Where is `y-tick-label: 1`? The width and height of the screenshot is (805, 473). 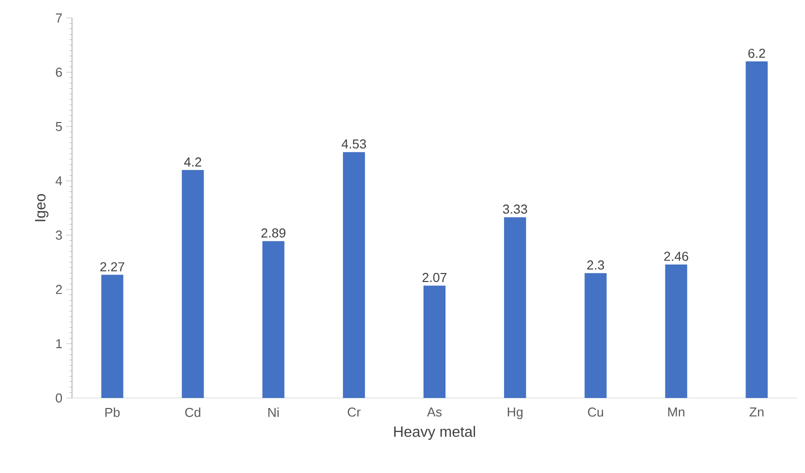
y-tick-label: 1 is located at coordinates (59, 343).